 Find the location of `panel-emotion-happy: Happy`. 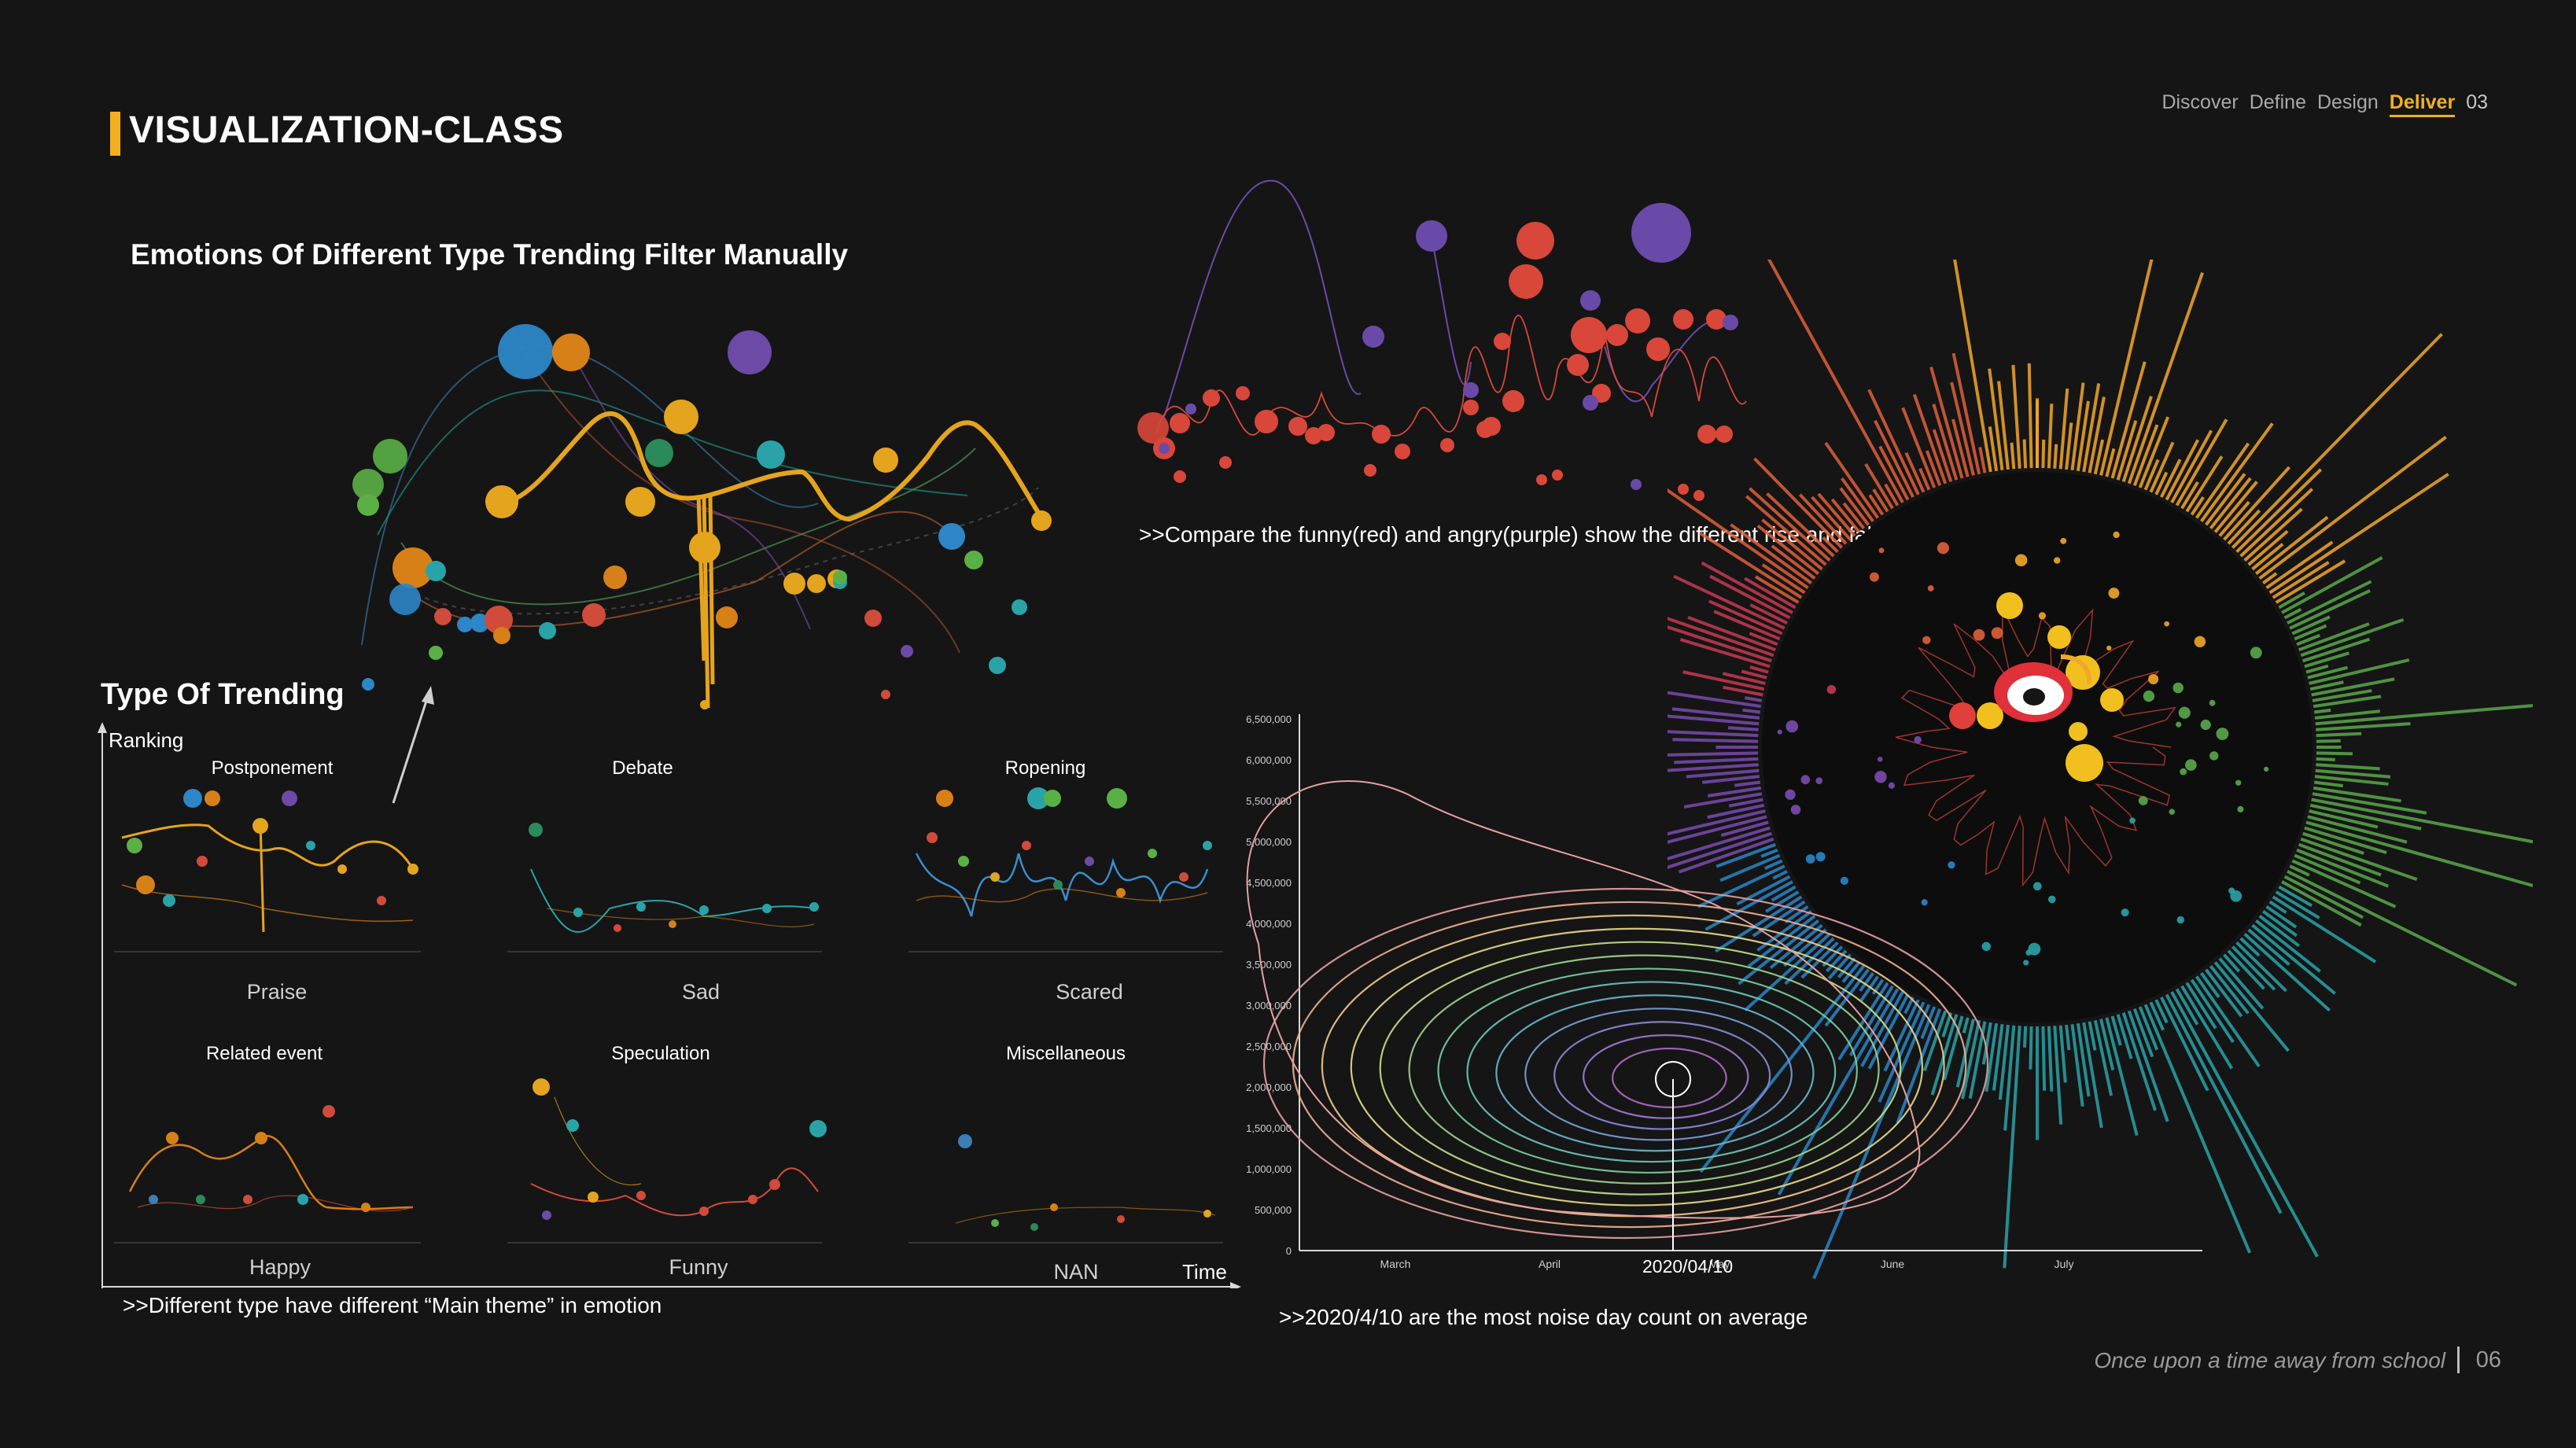

panel-emotion-happy: Happy is located at coordinates (280, 1267).